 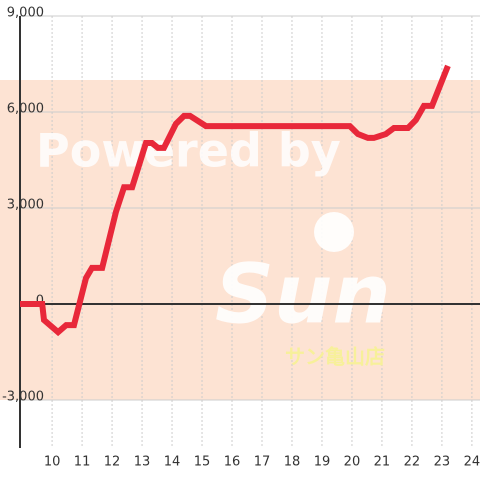 I want to click on x-tick-label: 21, so click(x=382, y=462).